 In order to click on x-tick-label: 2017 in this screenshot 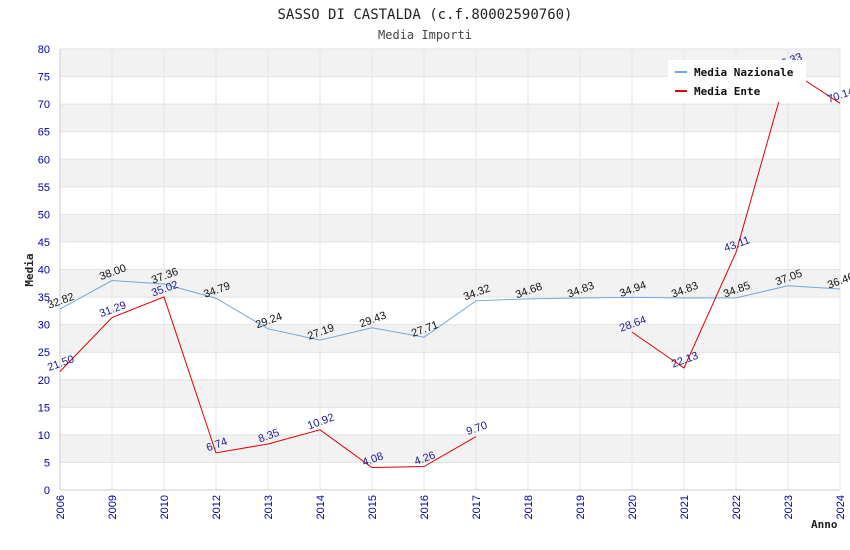, I will do `click(477, 507)`.